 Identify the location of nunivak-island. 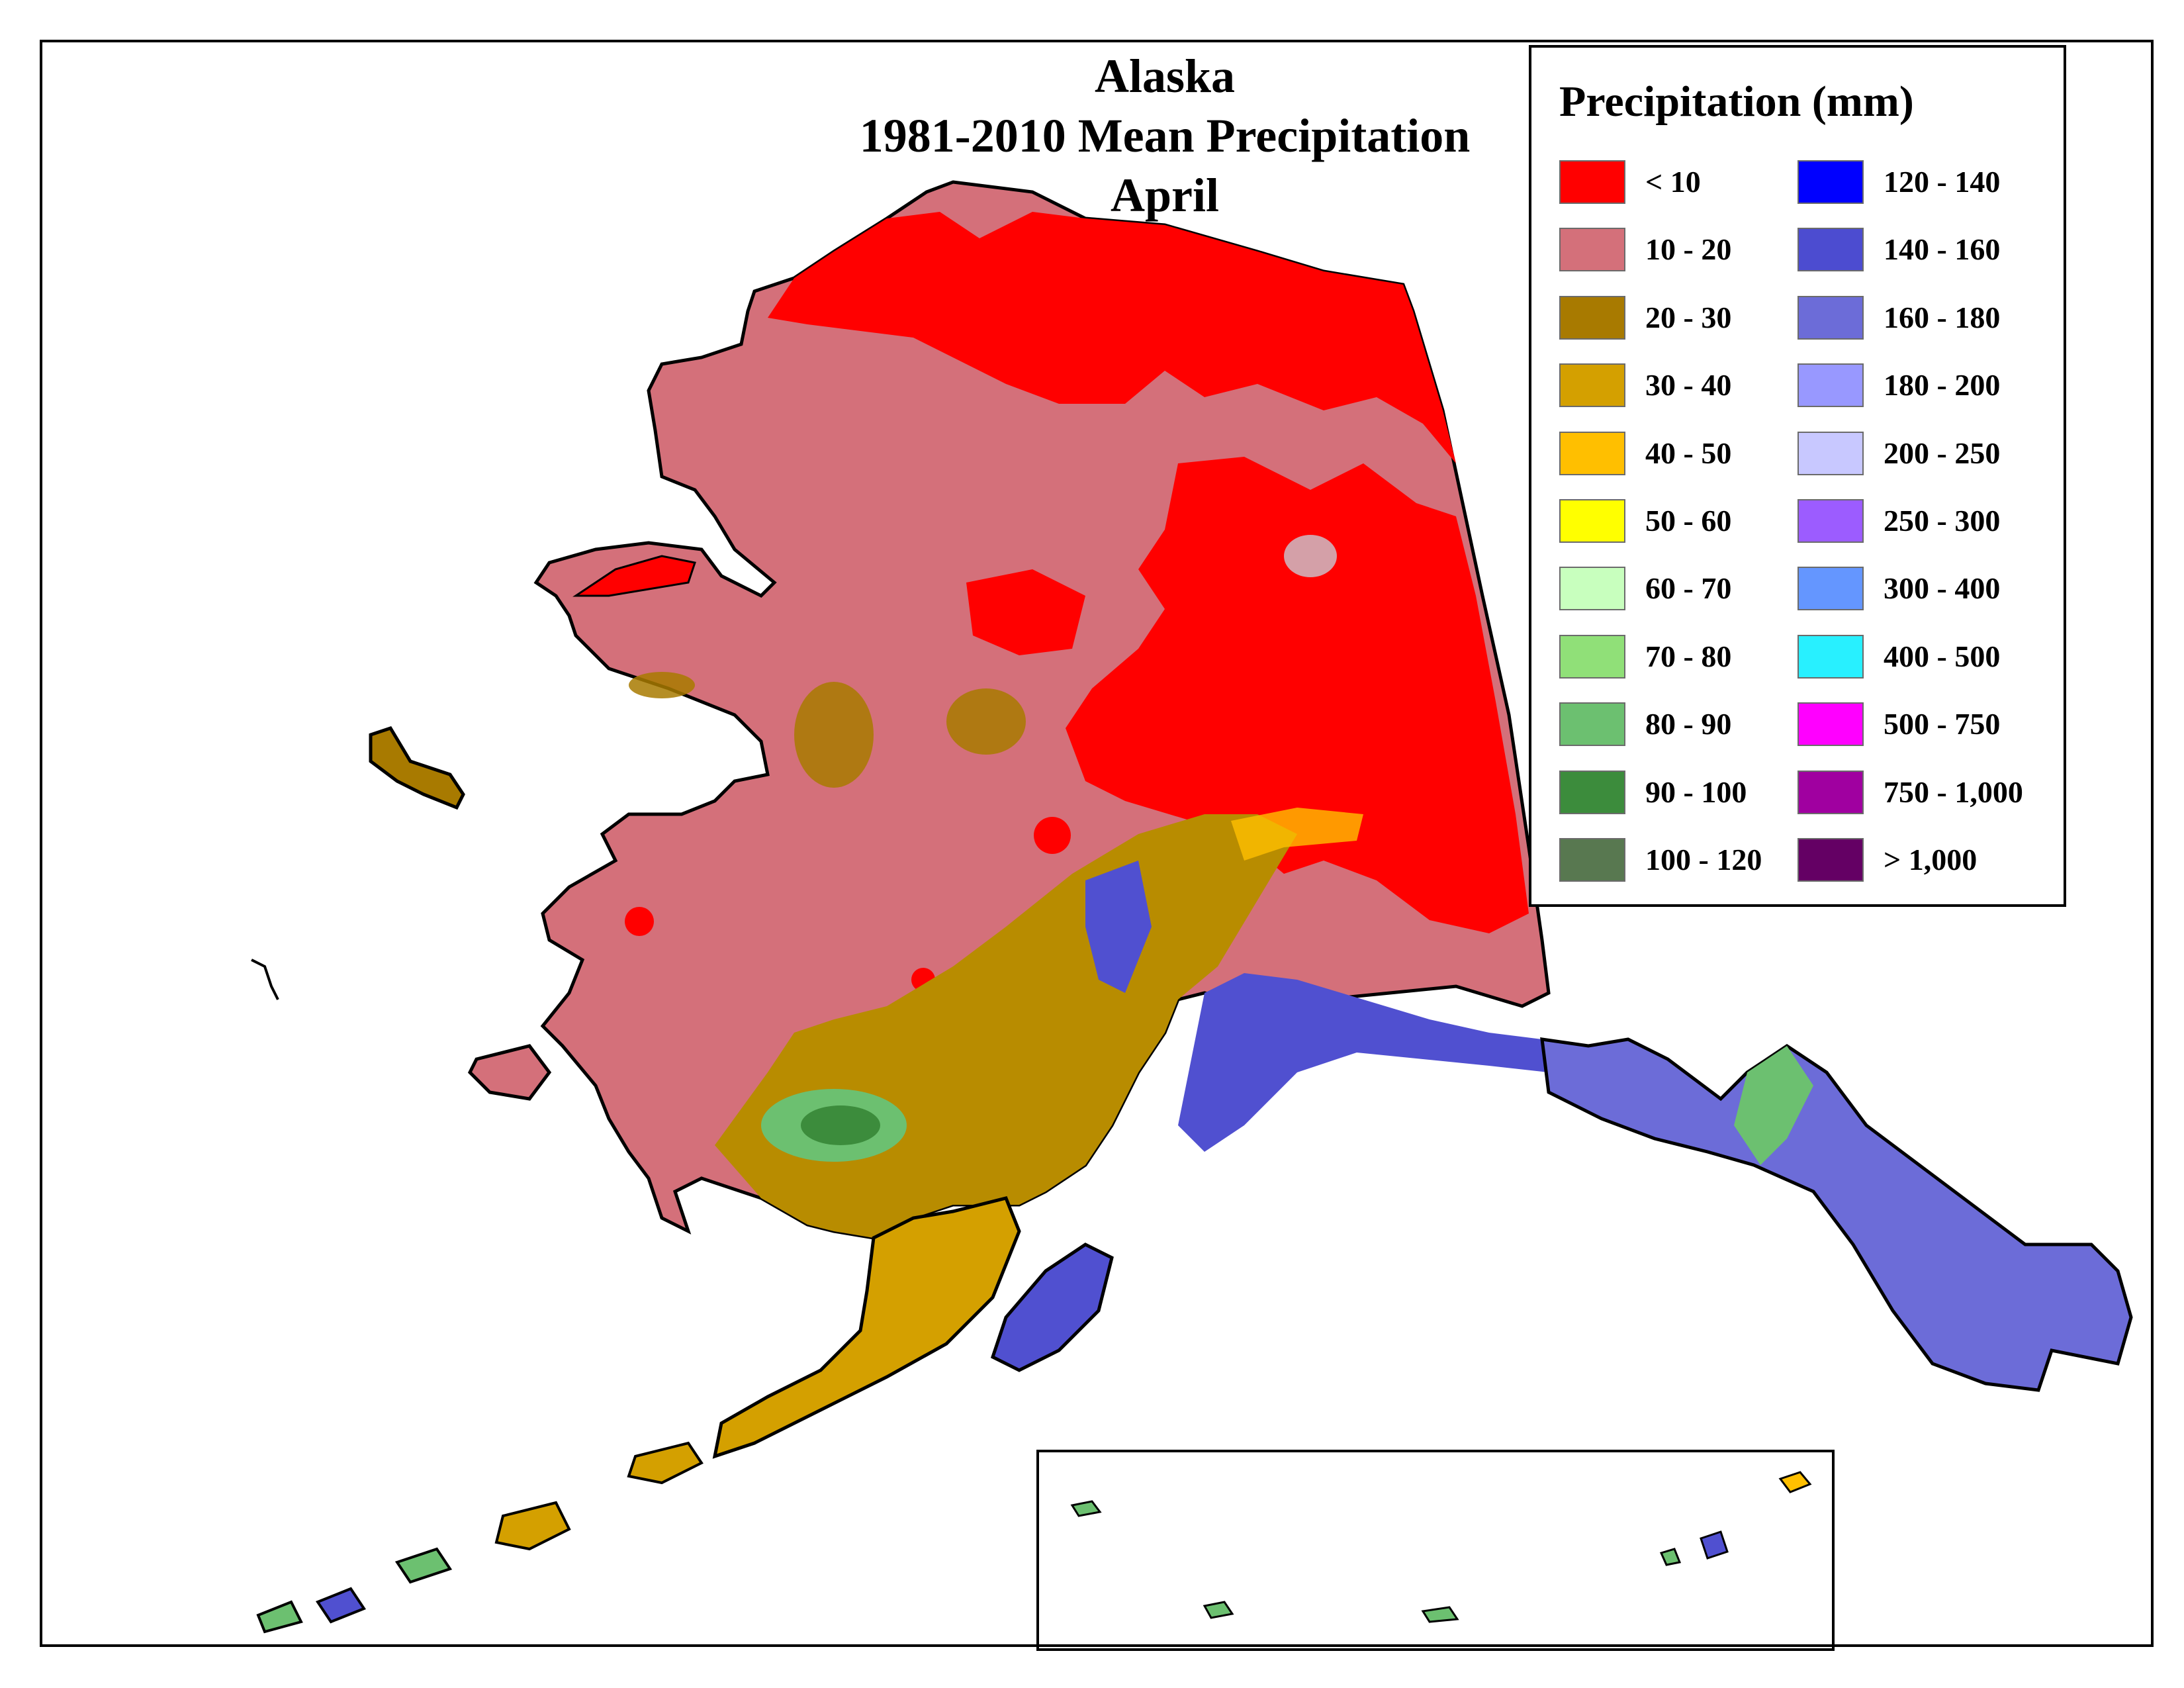
(509, 1072).